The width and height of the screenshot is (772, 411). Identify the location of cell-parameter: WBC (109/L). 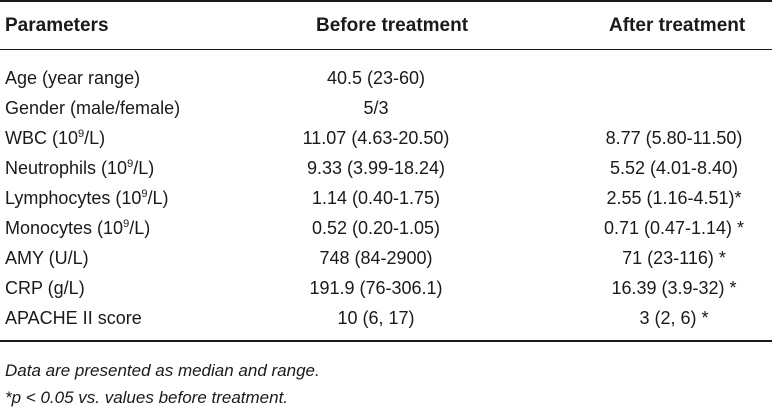
(55, 138).